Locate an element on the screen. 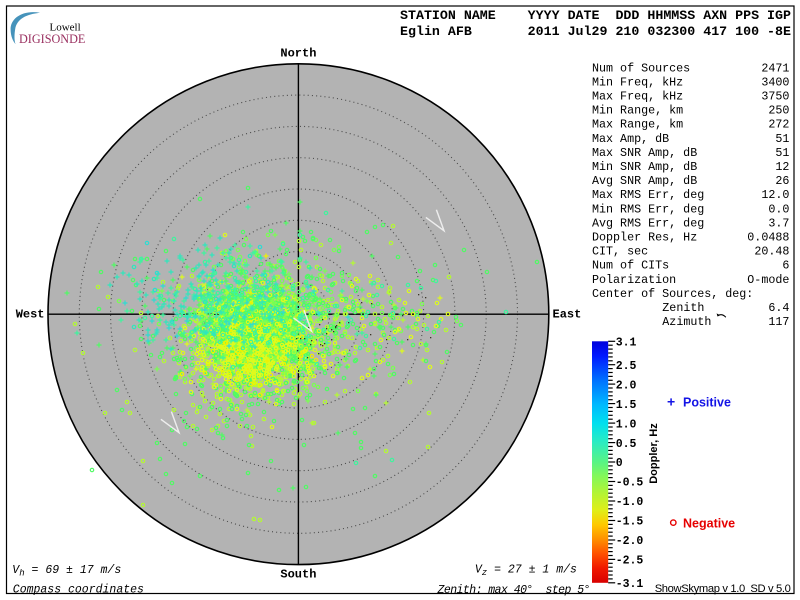  svg-text: Lowell is located at coordinates (65, 28).